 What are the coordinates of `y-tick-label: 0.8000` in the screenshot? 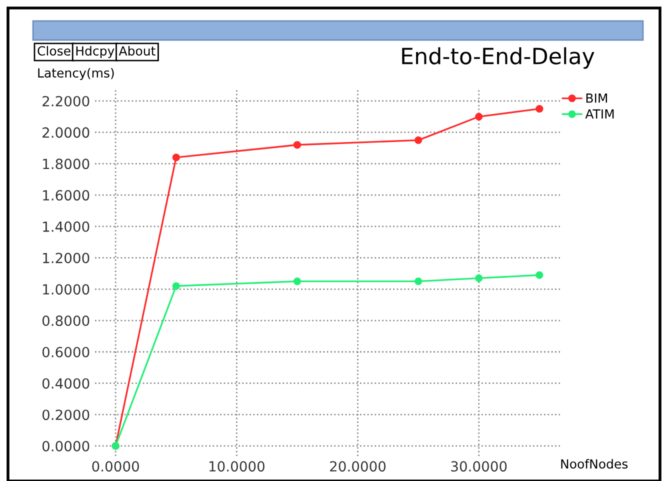 It's located at (66, 320).